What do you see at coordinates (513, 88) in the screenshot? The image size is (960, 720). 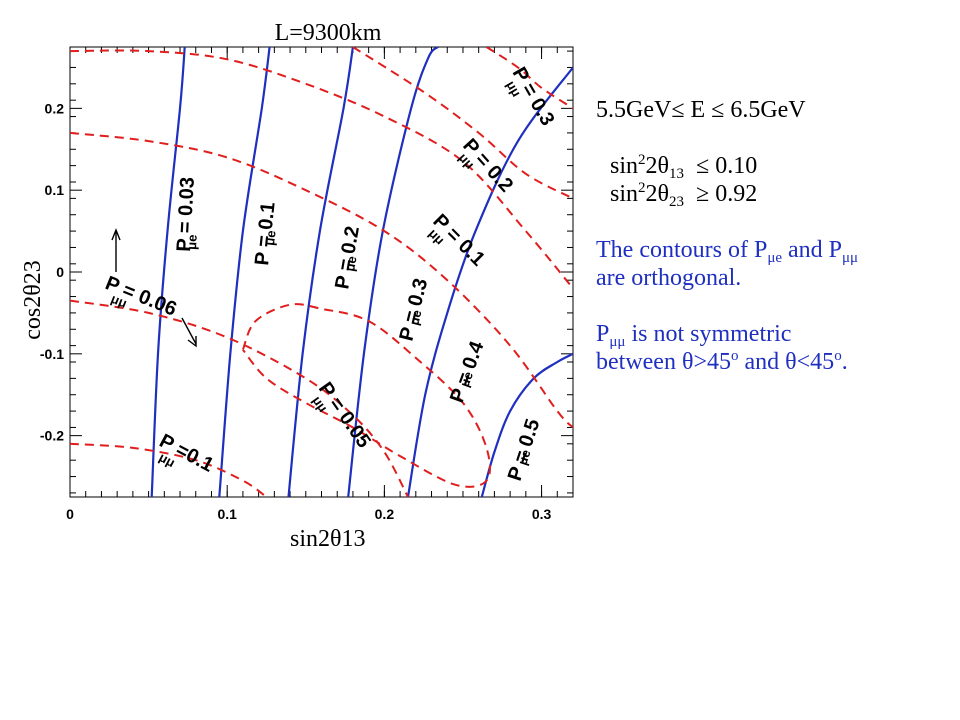 I see `label-pmumu-03-sub: μμ` at bounding box center [513, 88].